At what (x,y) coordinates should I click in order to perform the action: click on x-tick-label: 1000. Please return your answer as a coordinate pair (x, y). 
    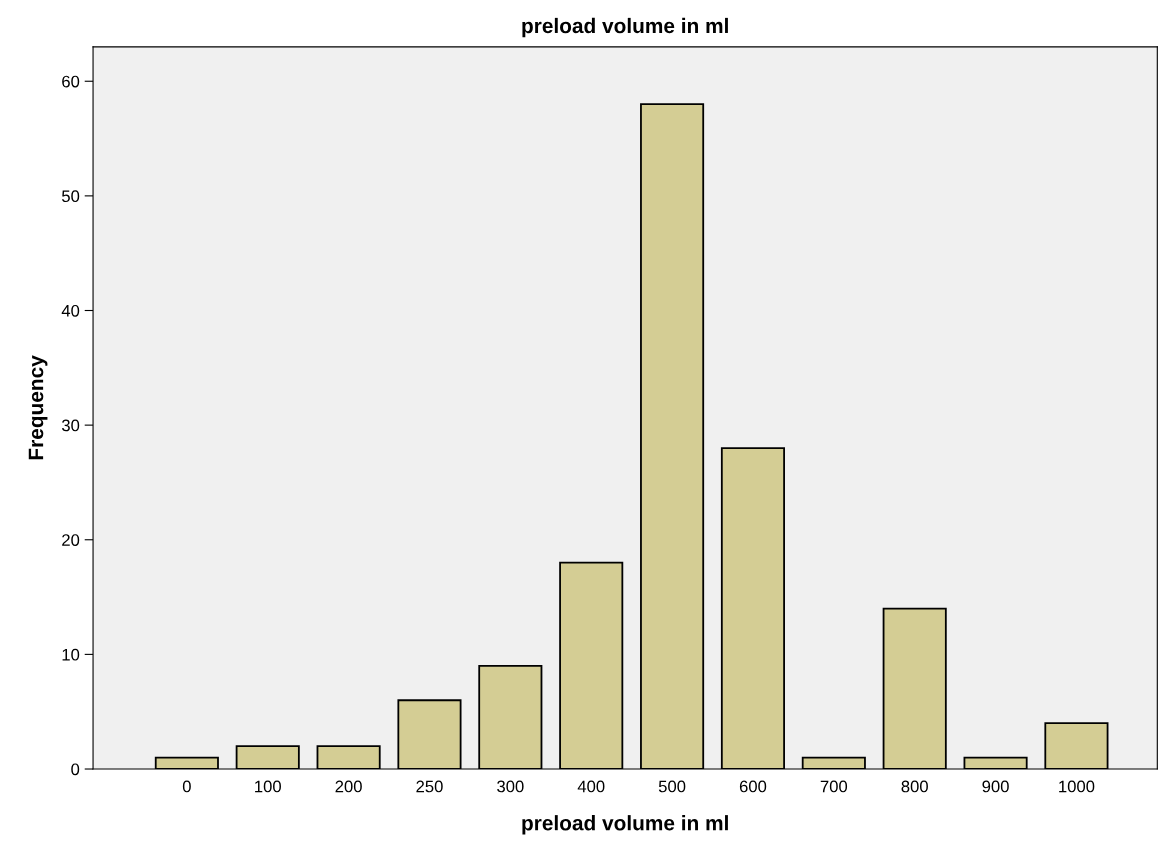
    Looking at the image, I should click on (1077, 786).